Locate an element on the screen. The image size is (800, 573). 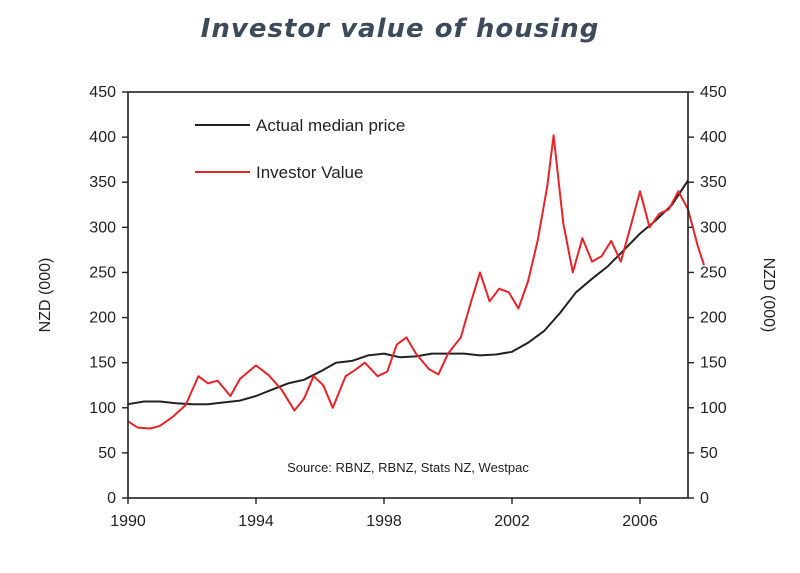
x-axis-ticks: 1990 1994 1998 2002 2006 is located at coordinates (384, 521).